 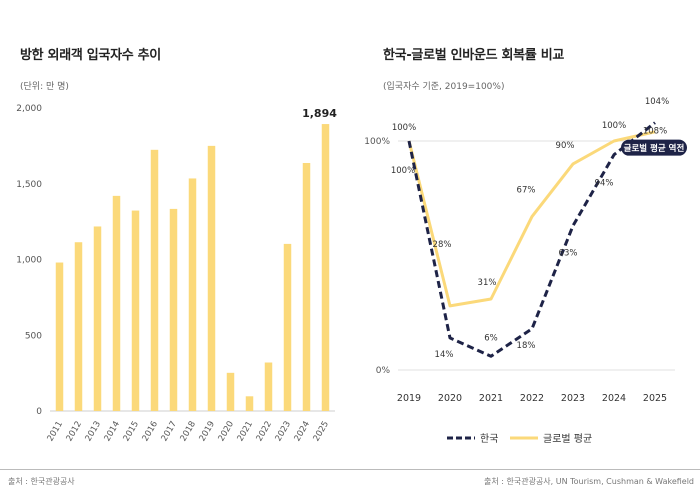 What do you see at coordinates (491, 338) in the screenshot?
I see `korea-value-label-2021: 6%` at bounding box center [491, 338].